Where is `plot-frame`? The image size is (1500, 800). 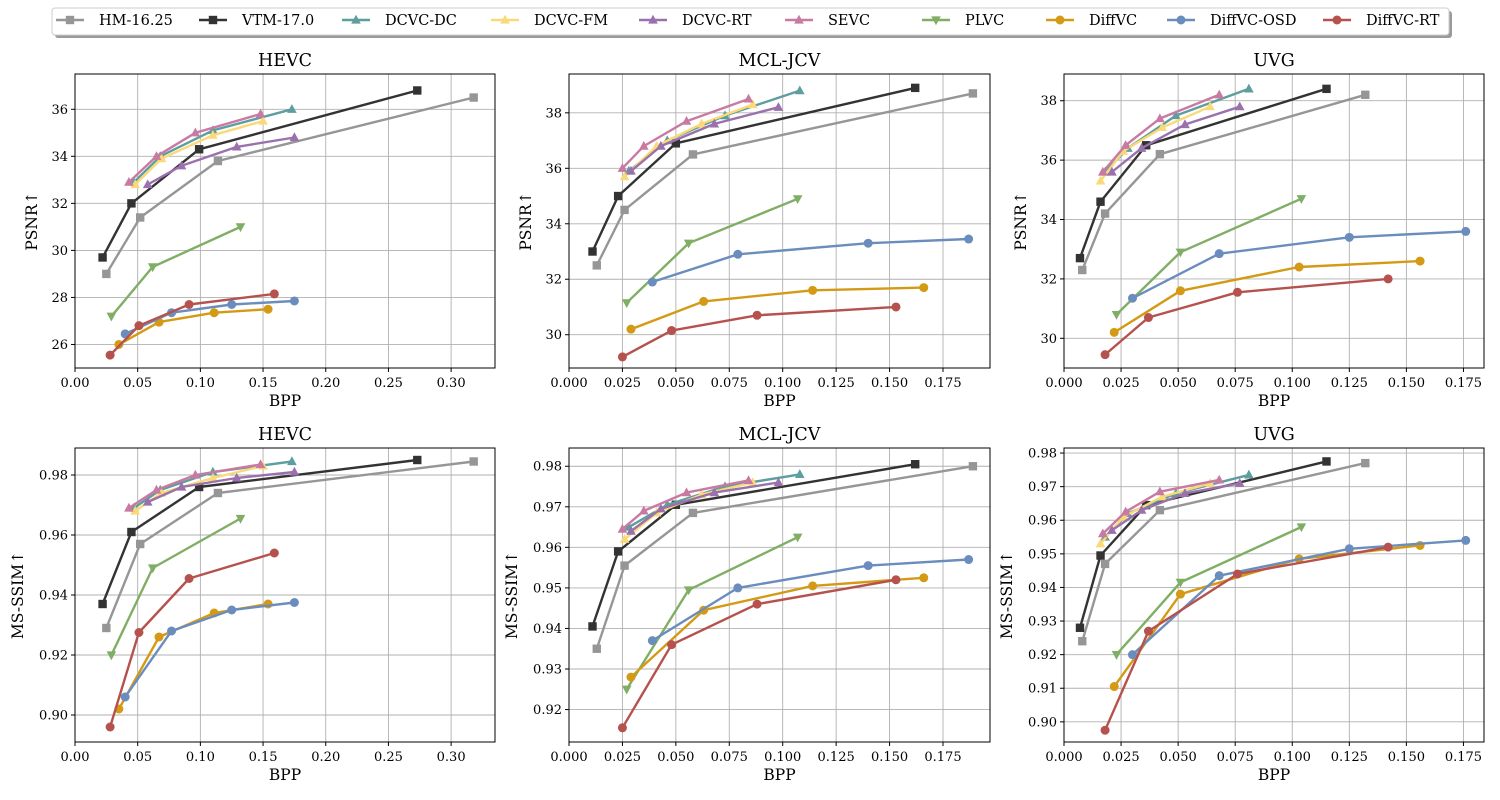
plot-frame is located at coordinates (1274, 595).